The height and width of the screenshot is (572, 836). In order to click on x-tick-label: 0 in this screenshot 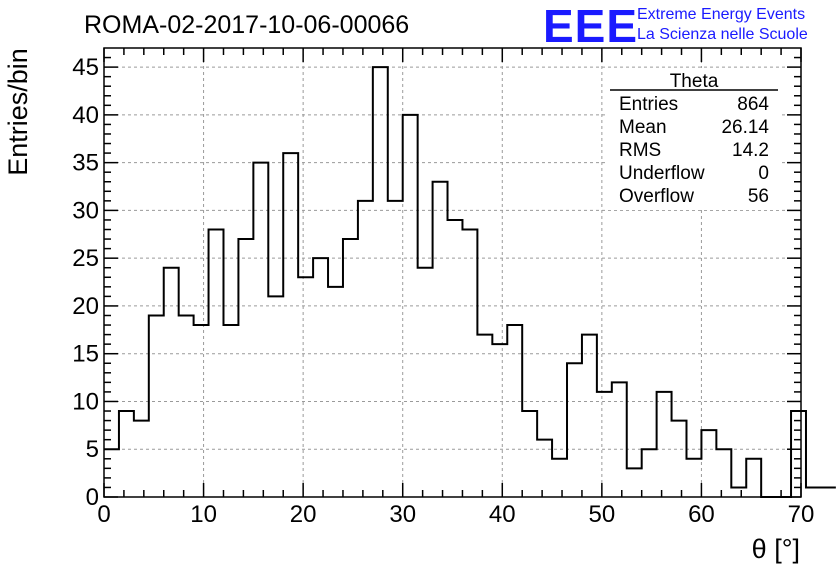, I will do `click(103, 514)`.